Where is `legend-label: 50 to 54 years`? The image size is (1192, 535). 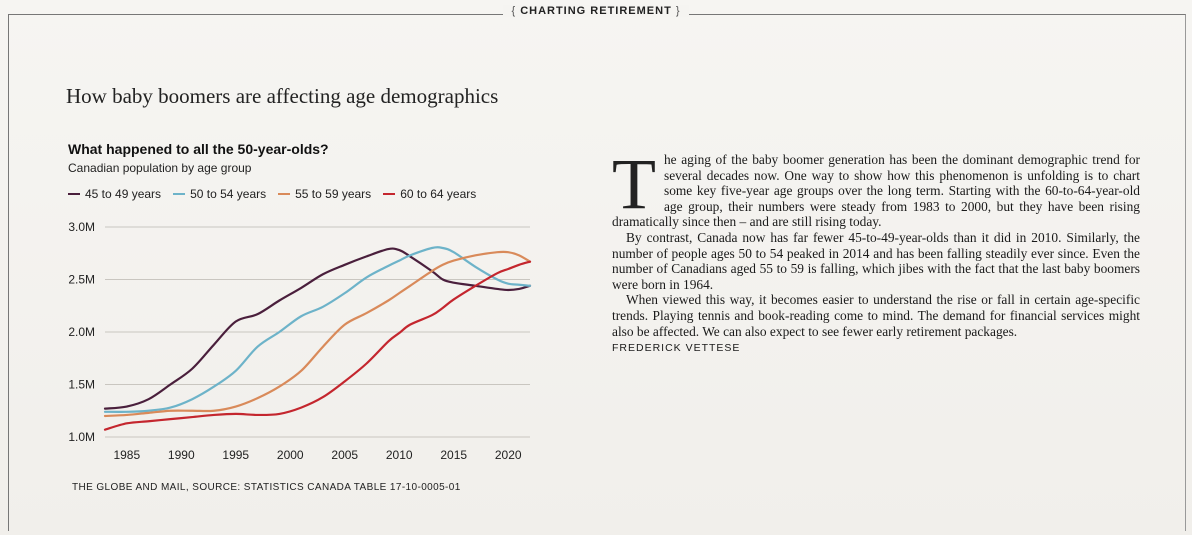
legend-label: 50 to 54 years is located at coordinates (228, 194).